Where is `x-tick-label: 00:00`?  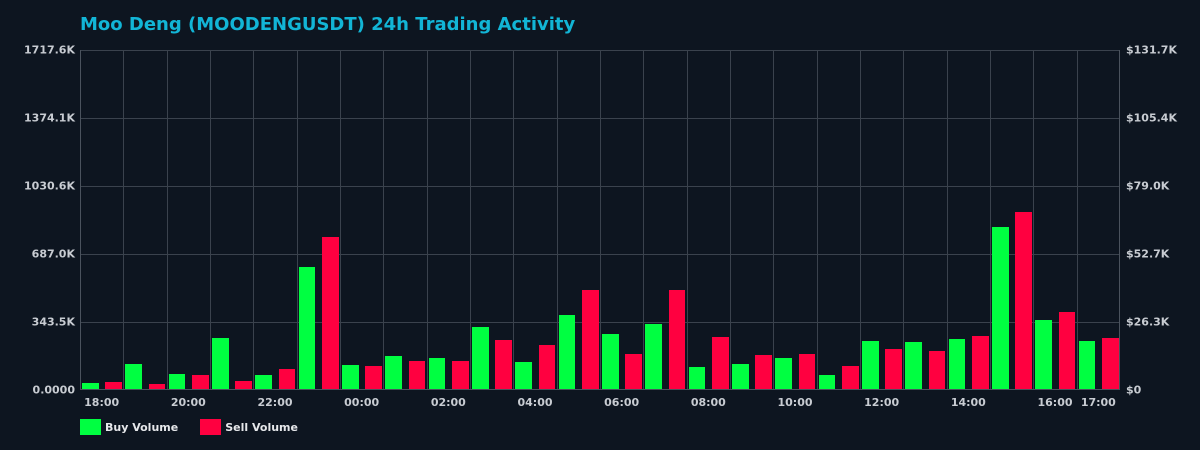
x-tick-label: 00:00 is located at coordinates (362, 402).